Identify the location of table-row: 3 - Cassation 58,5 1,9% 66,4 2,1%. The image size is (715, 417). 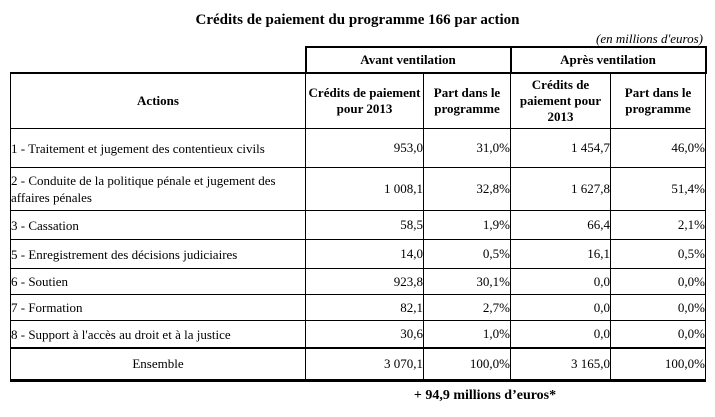
(358, 225).